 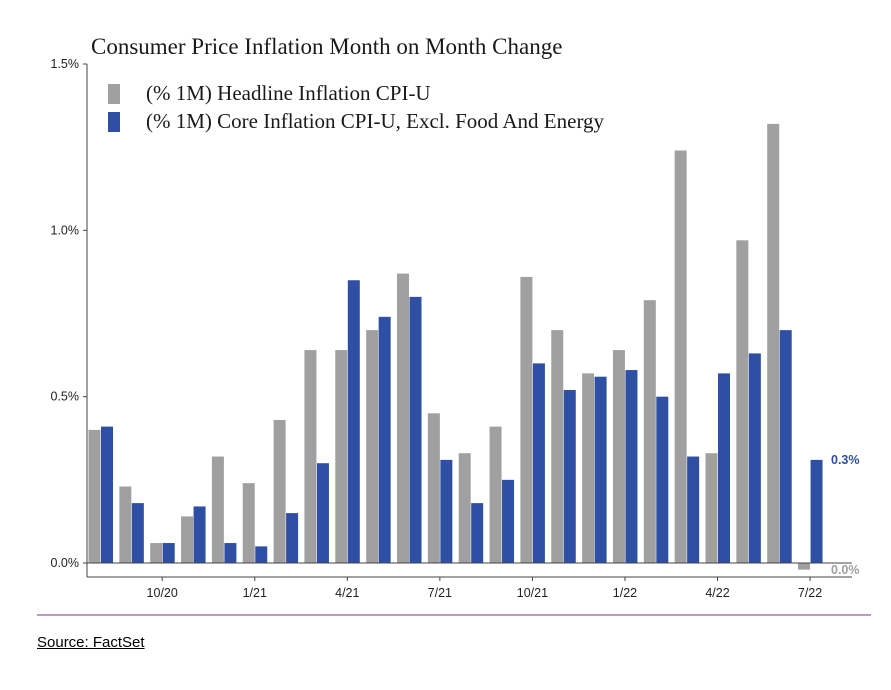 I want to click on x-tick-label: 4/22, so click(x=717, y=593).